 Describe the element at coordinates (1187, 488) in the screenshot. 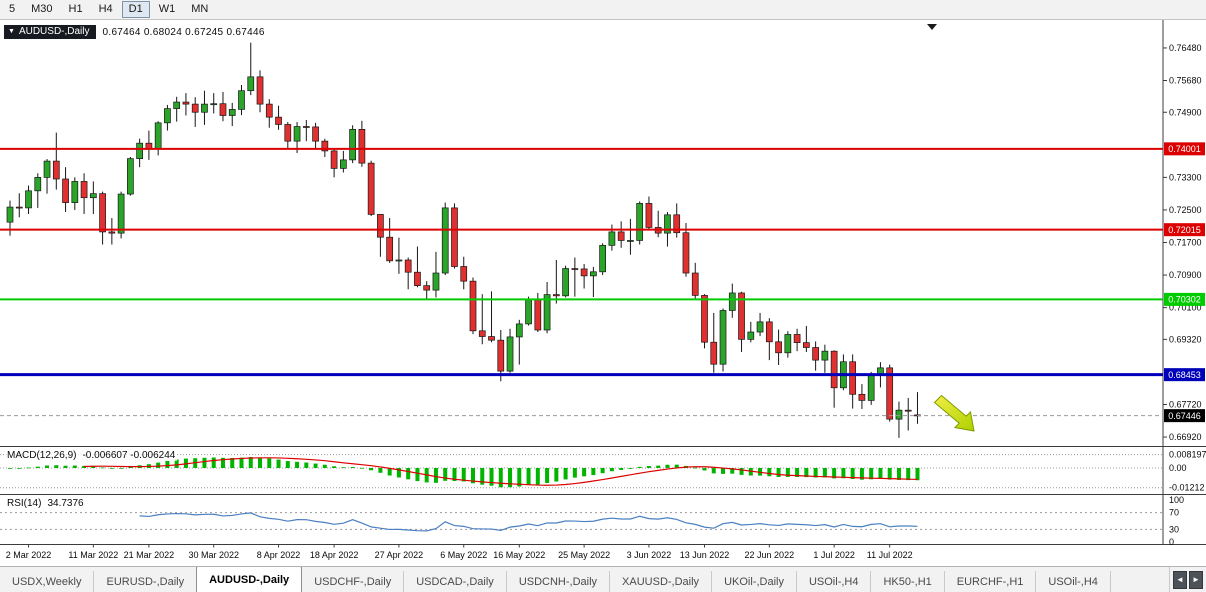

I see `svg-text: -0.01212` at that location.